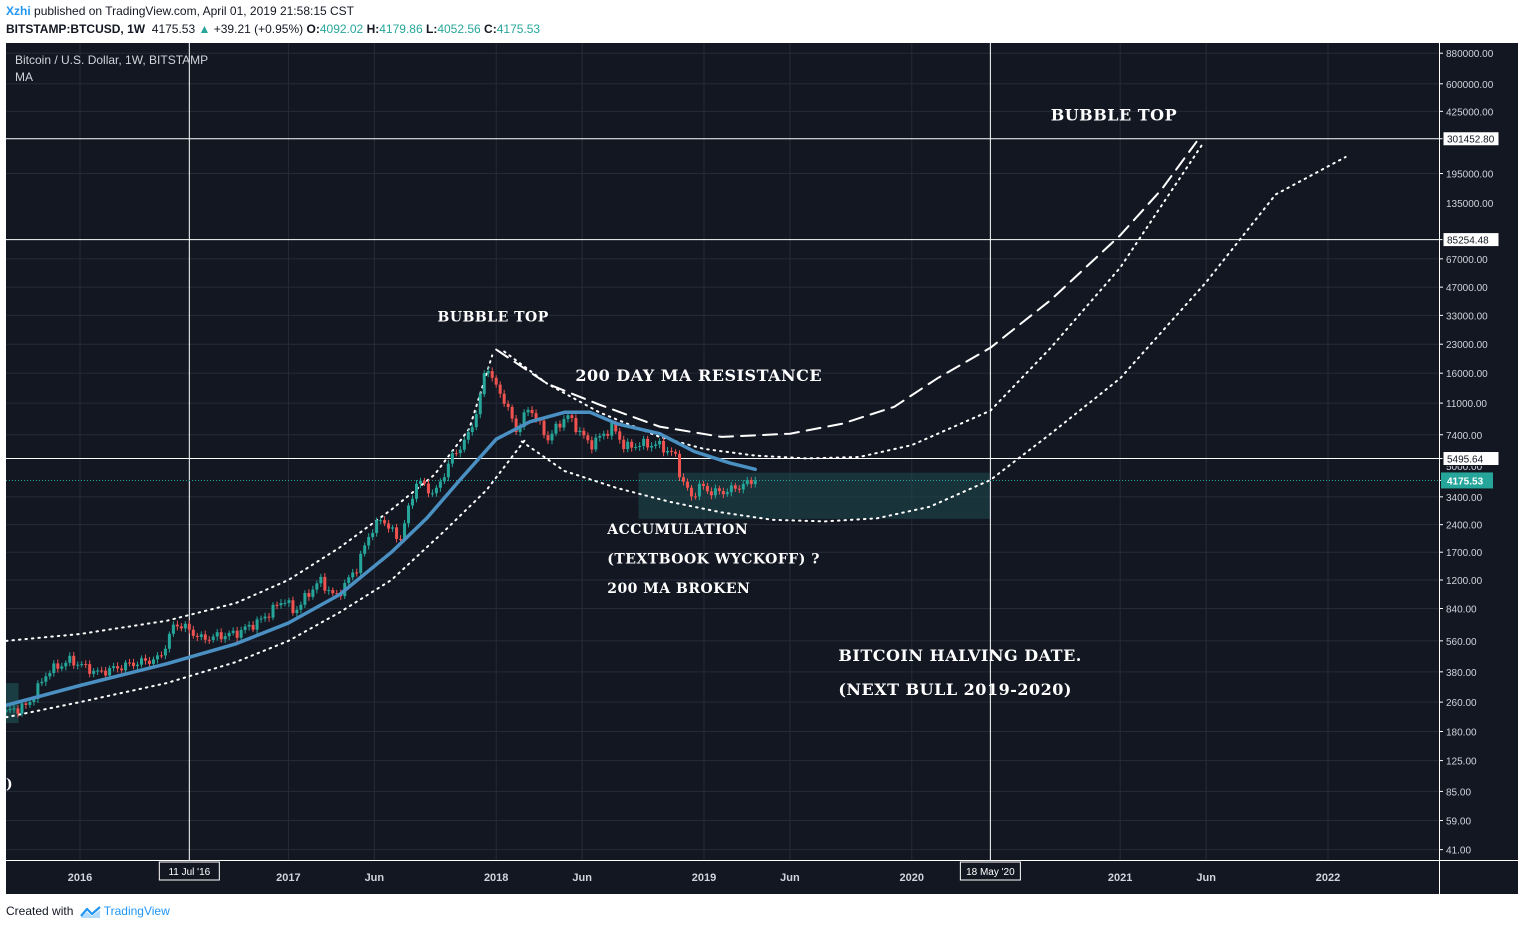  Describe the element at coordinates (1461, 609) in the screenshot. I see `price-axis-label: 840.00` at that location.